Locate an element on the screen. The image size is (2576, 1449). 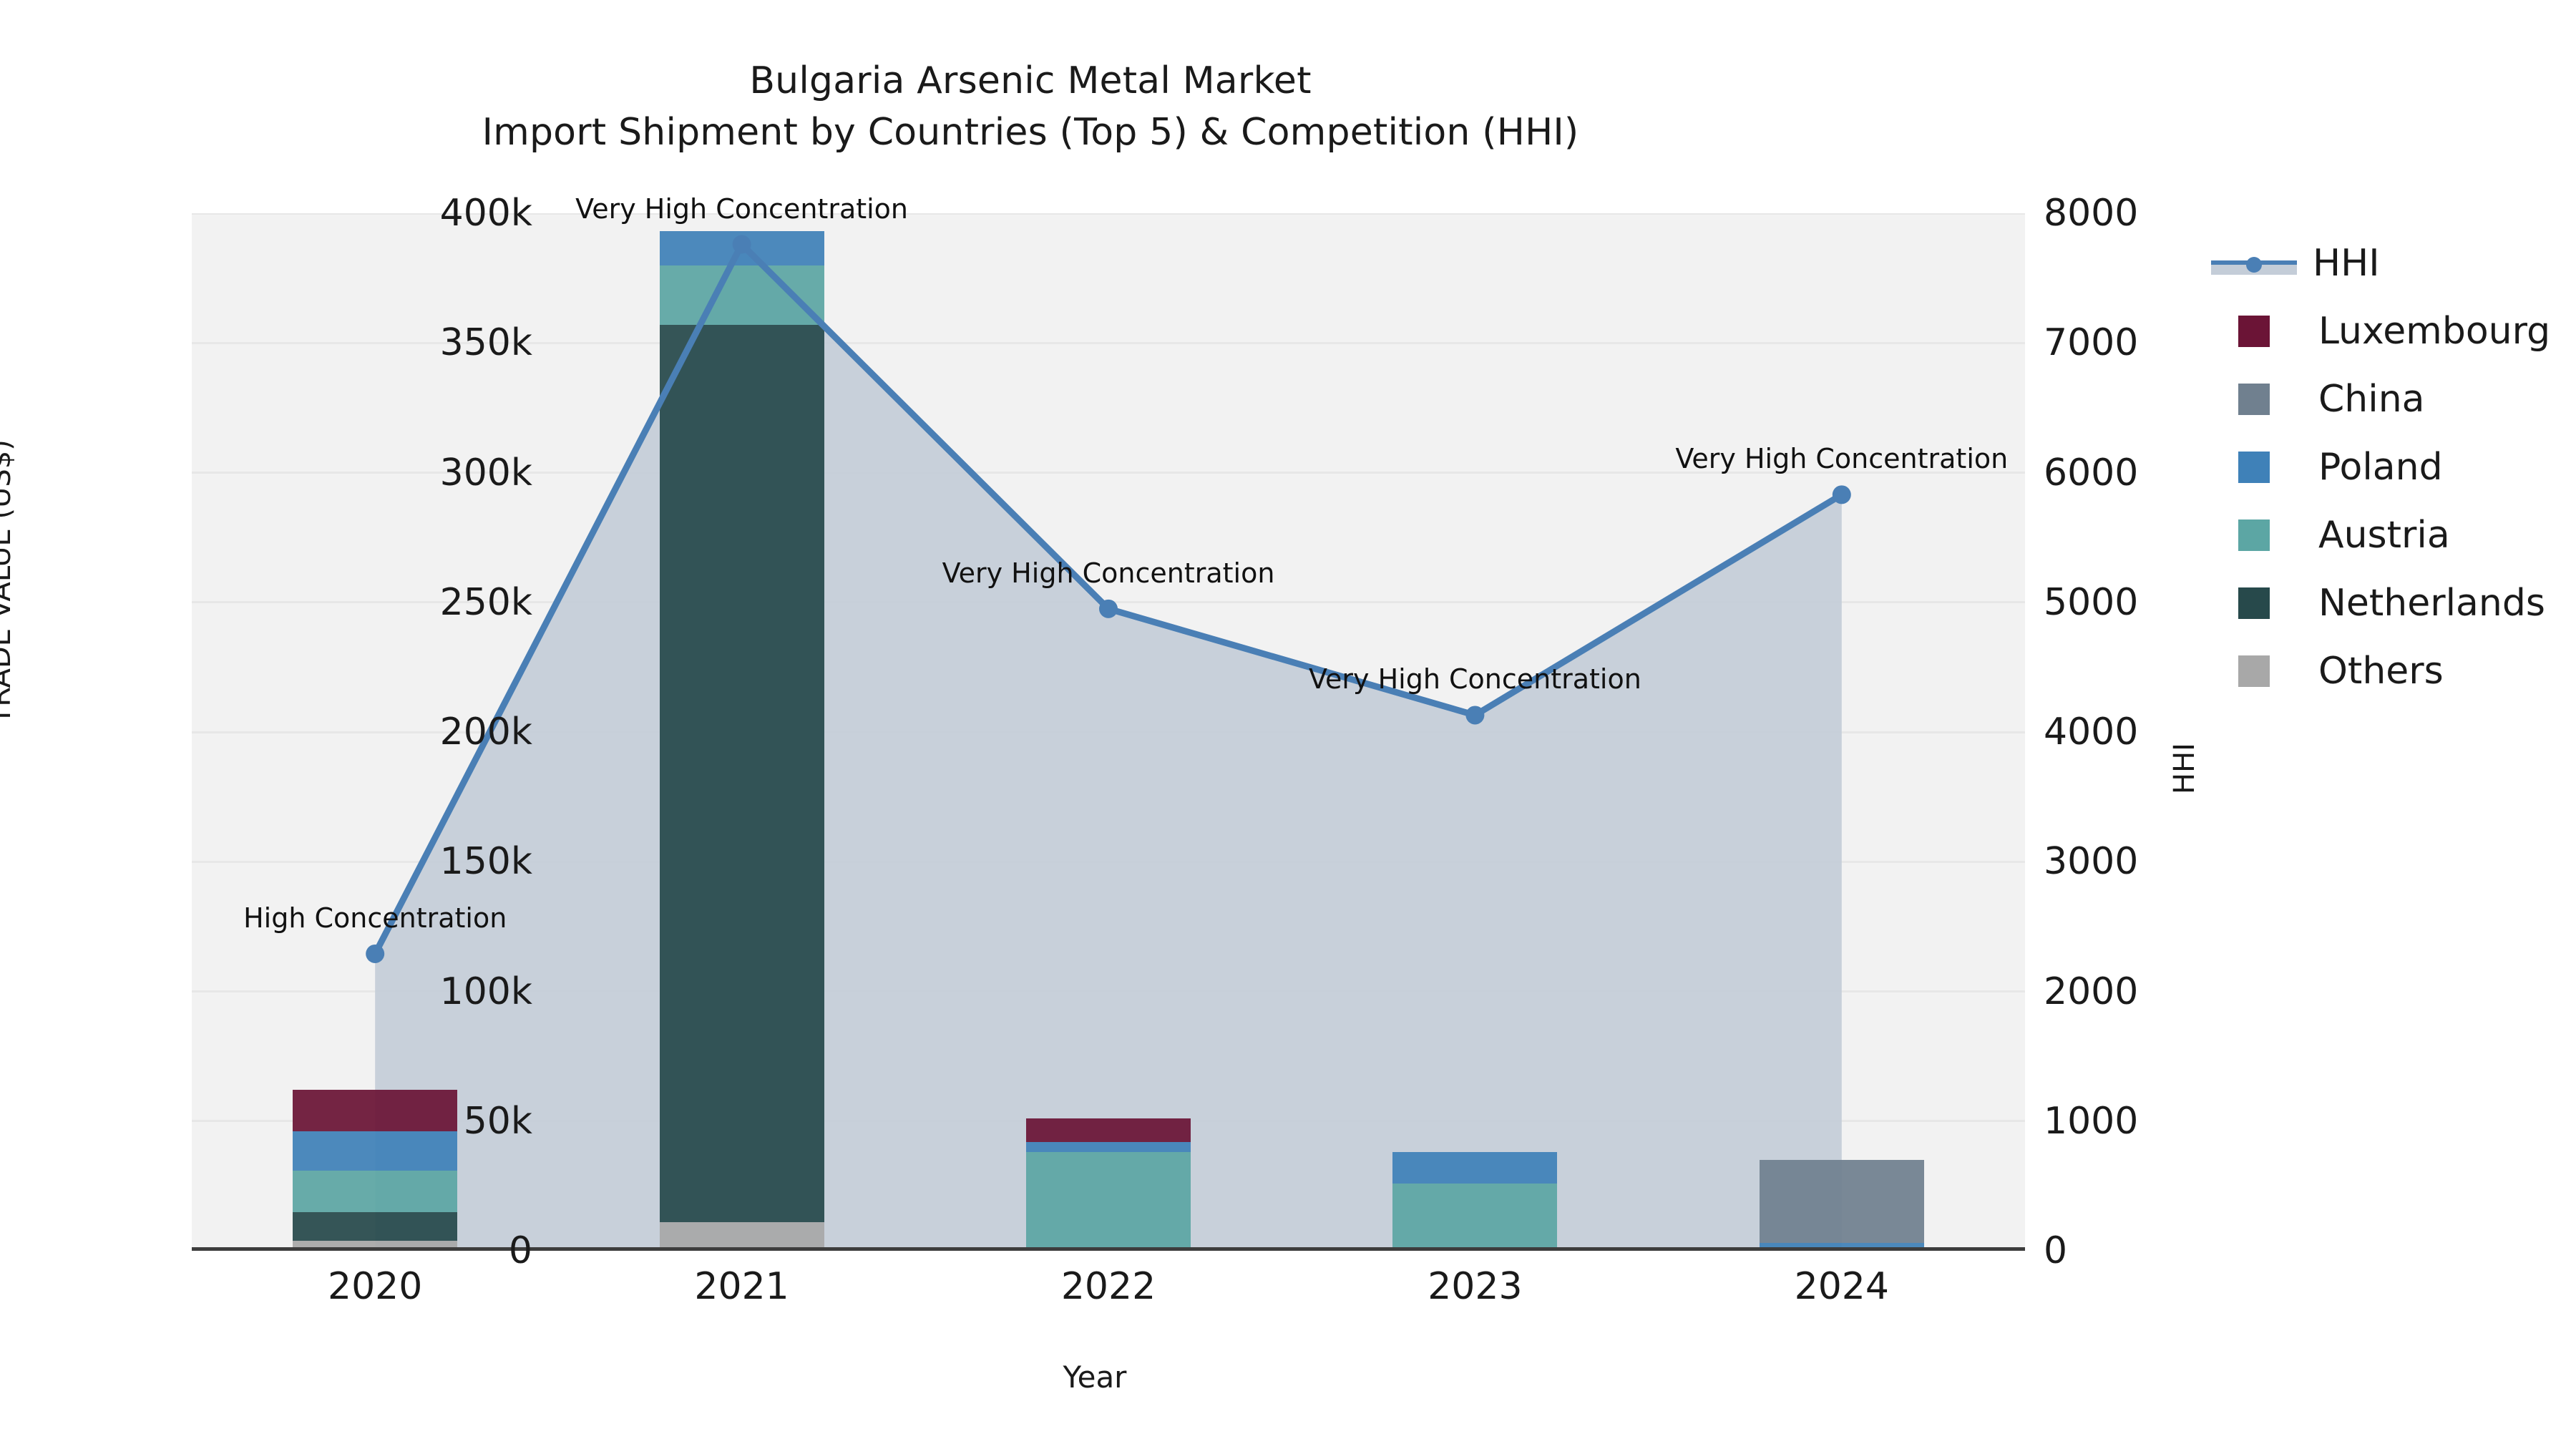
legend-label: Austria is located at coordinates (2384, 535).